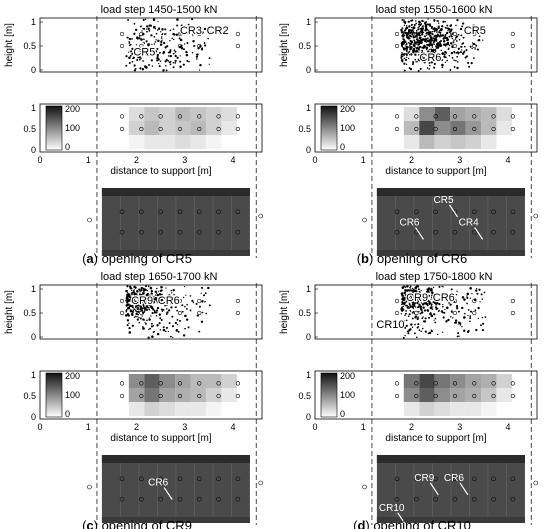  What do you see at coordinates (329, 395) in the screenshot?
I see `colorbar` at bounding box center [329, 395].